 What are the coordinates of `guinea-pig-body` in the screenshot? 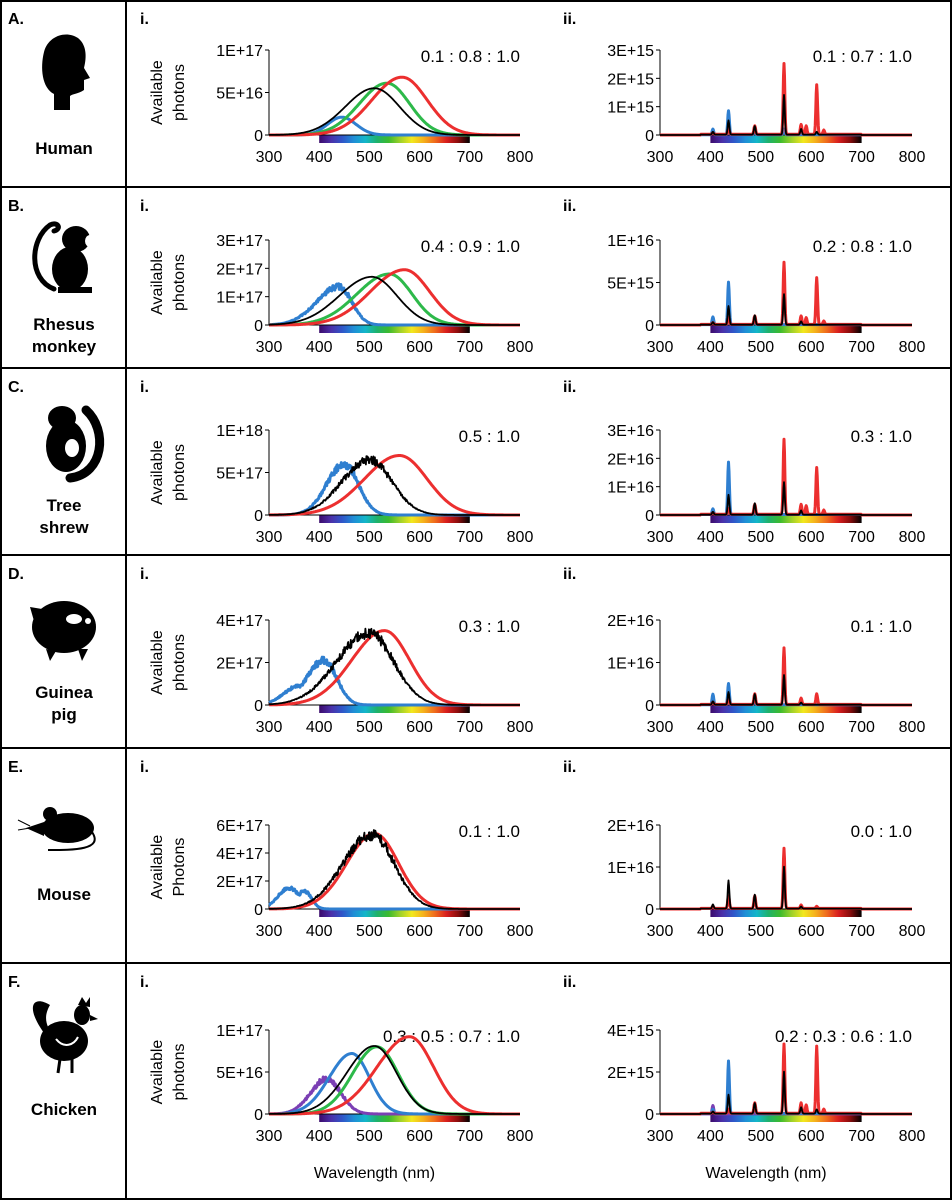 It's located at (64, 627).